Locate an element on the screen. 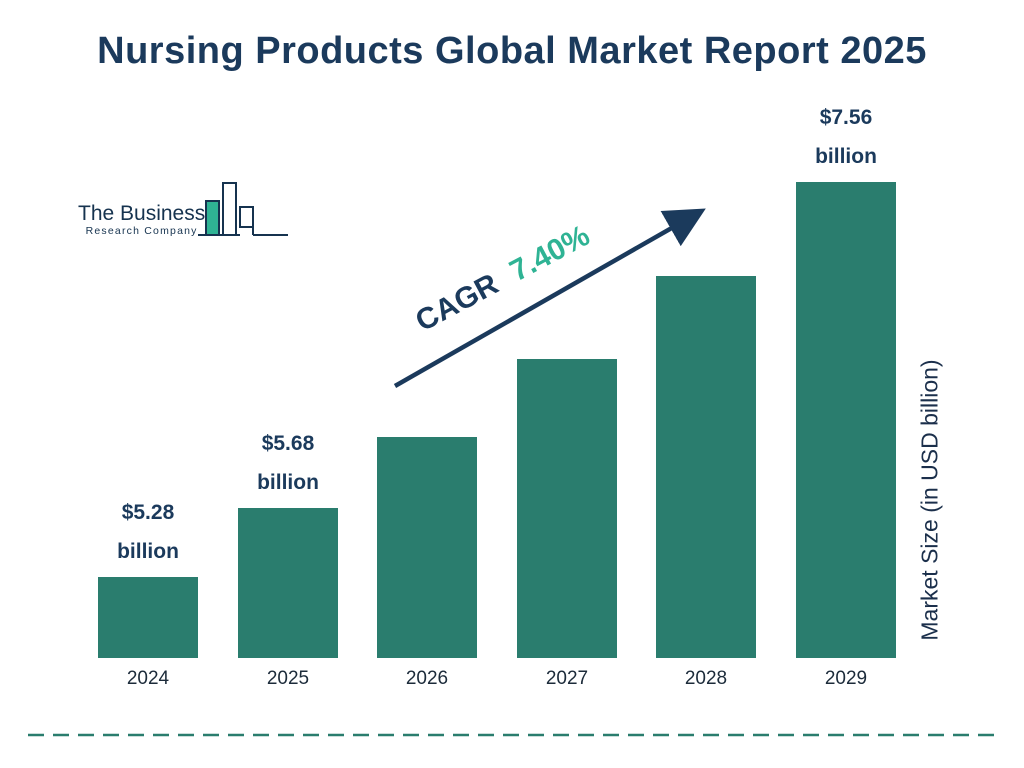  x-axis-tick-label: 2028 is located at coordinates (706, 678).